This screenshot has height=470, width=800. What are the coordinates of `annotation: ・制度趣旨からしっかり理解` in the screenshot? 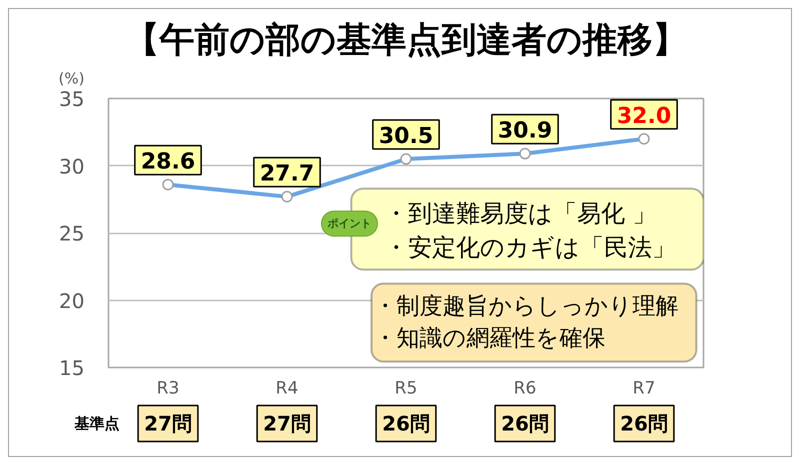 It's located at (525, 306).